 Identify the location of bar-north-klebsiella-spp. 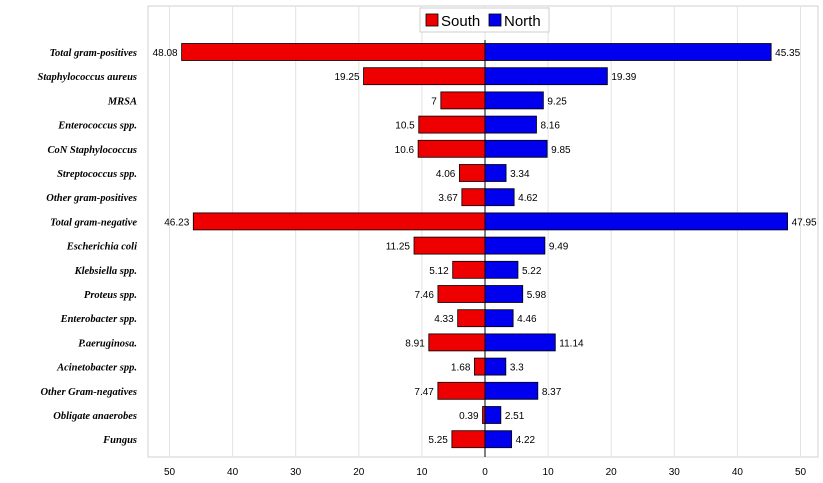
(501, 269).